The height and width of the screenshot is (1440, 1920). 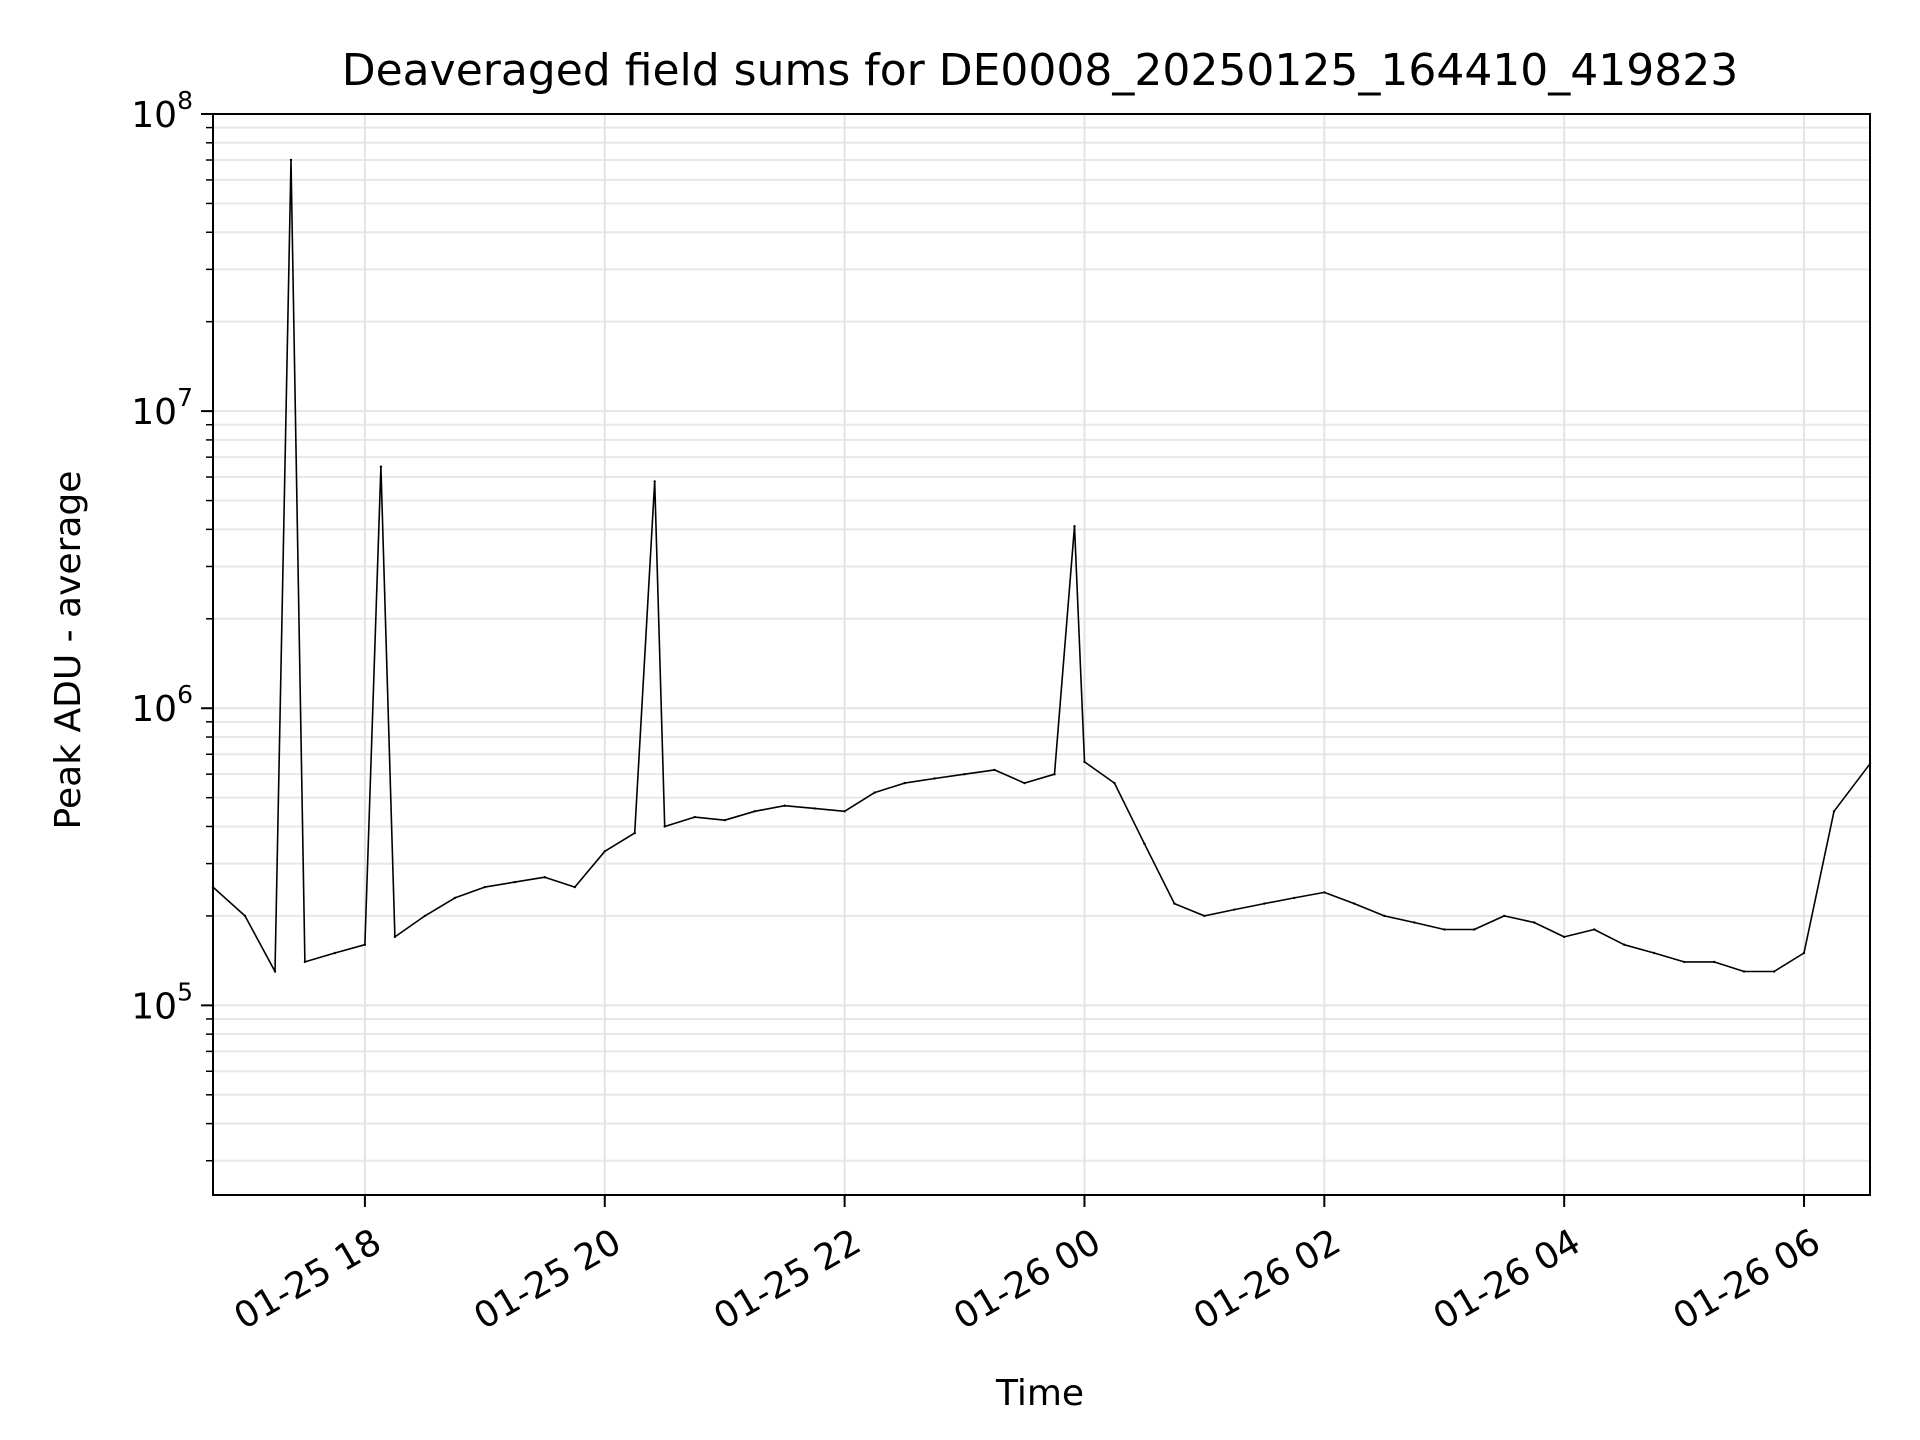 What do you see at coordinates (1039, 1393) in the screenshot?
I see `x-axis-label: Time` at bounding box center [1039, 1393].